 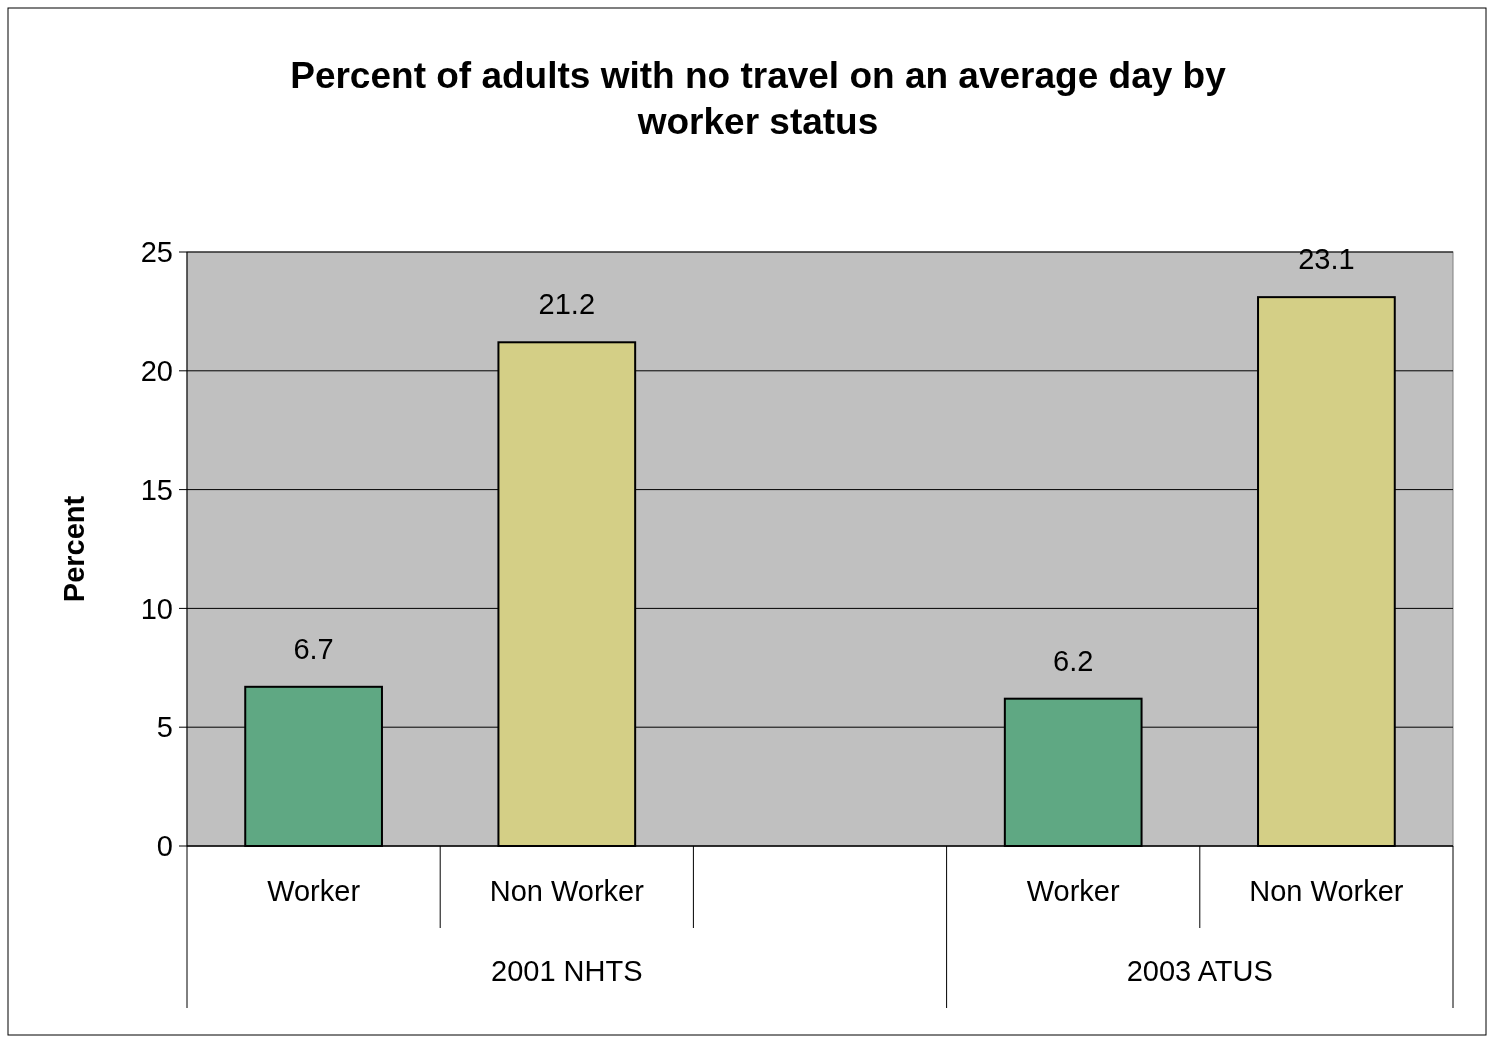 What do you see at coordinates (1326, 259) in the screenshot?
I see `data-label: 23.1` at bounding box center [1326, 259].